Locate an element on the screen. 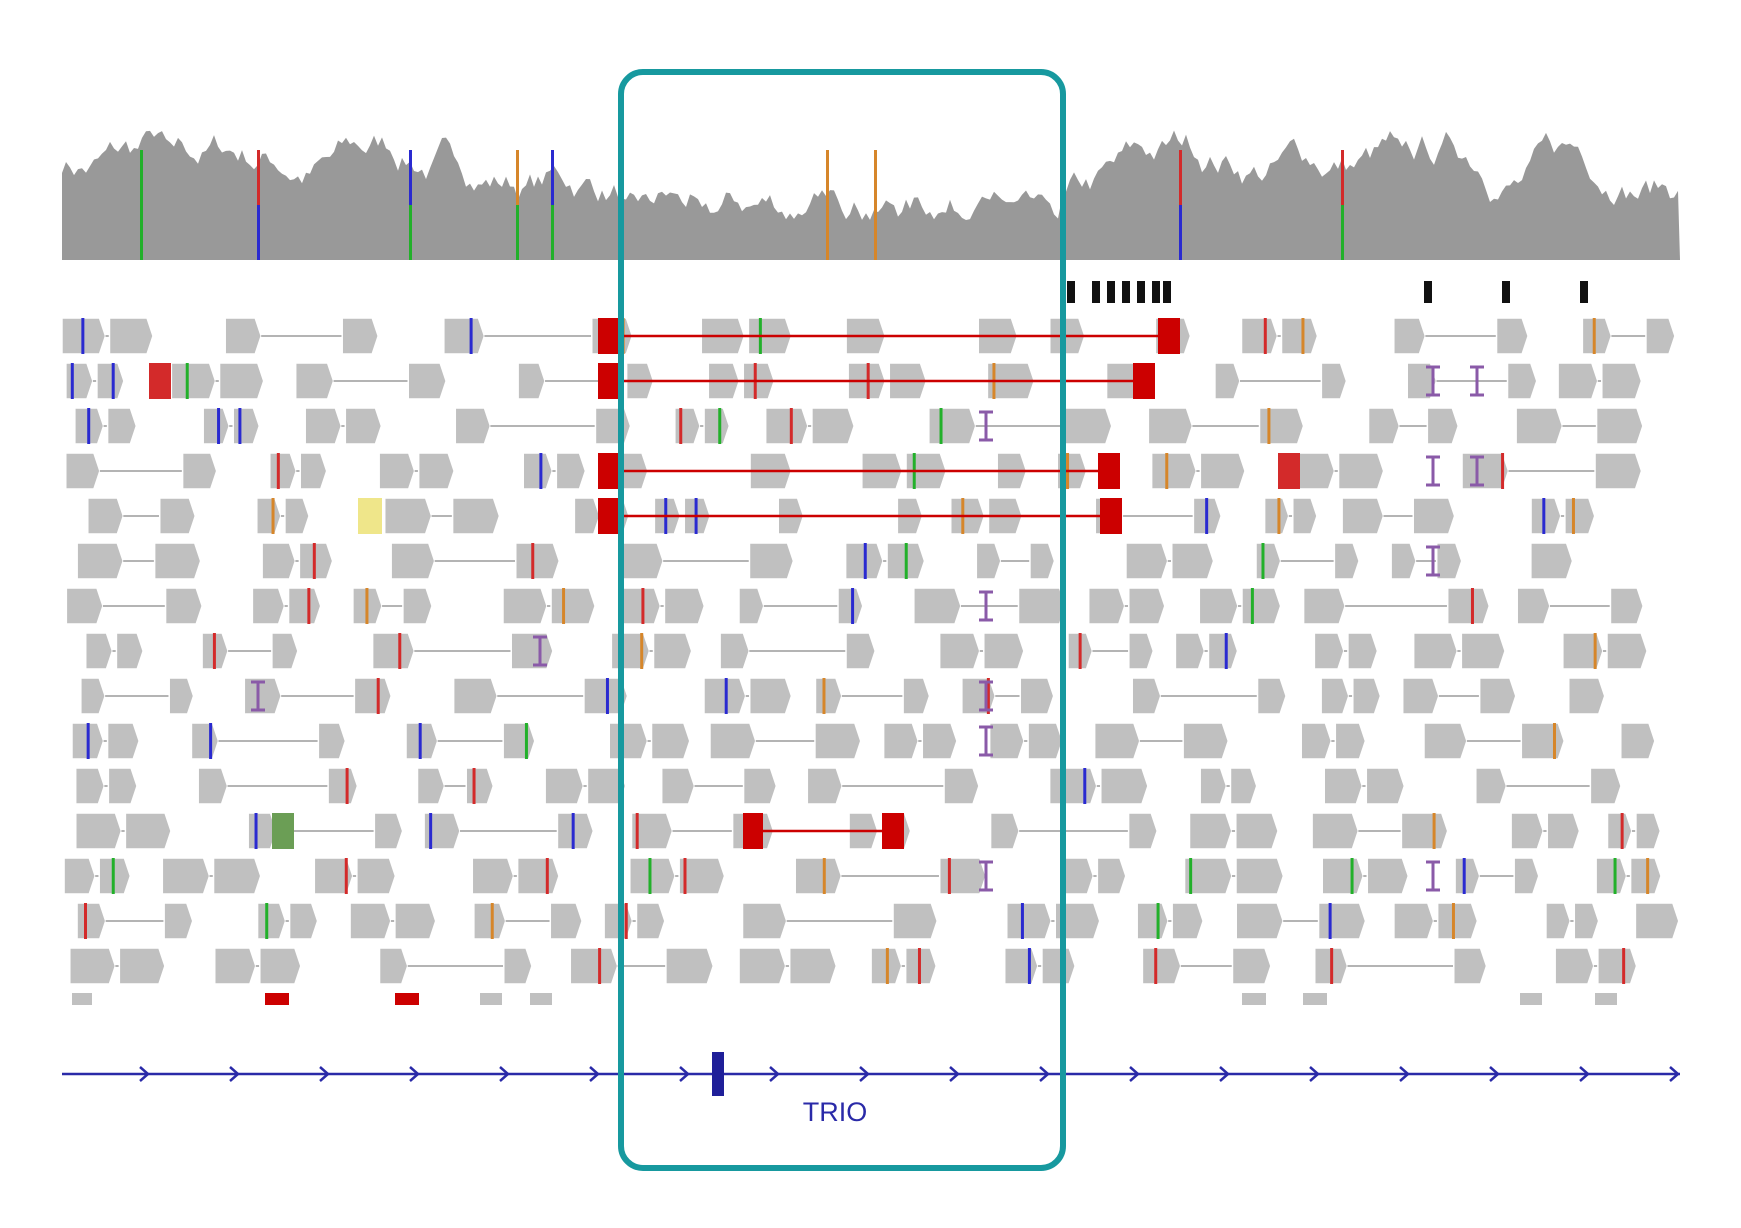 The image size is (1741, 1228). gene-track: TRIO is located at coordinates (871, 1089).